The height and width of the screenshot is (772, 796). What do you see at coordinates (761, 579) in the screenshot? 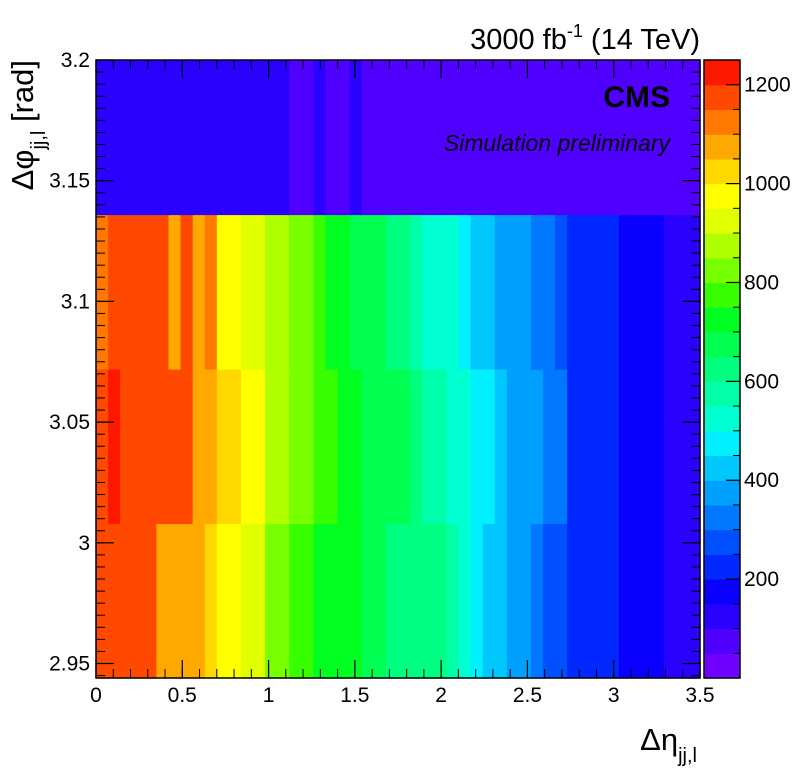
I see `z-tick-label: 200` at bounding box center [761, 579].